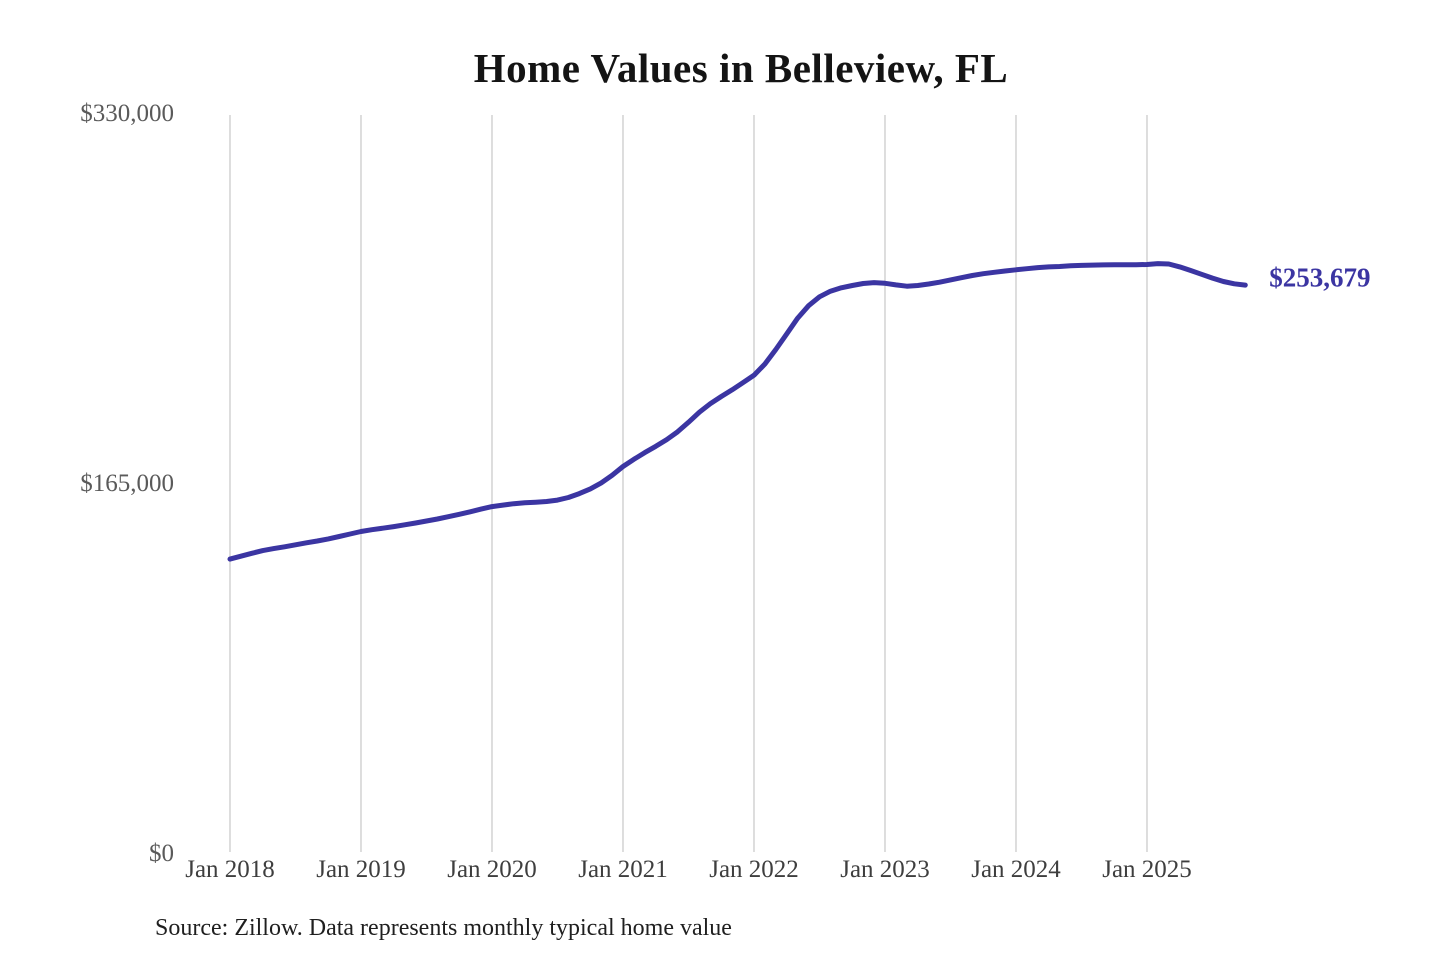 The width and height of the screenshot is (1440, 960). Describe the element at coordinates (1016, 869) in the screenshot. I see `x-tick-label-jan-2024: Jan 2024` at that location.